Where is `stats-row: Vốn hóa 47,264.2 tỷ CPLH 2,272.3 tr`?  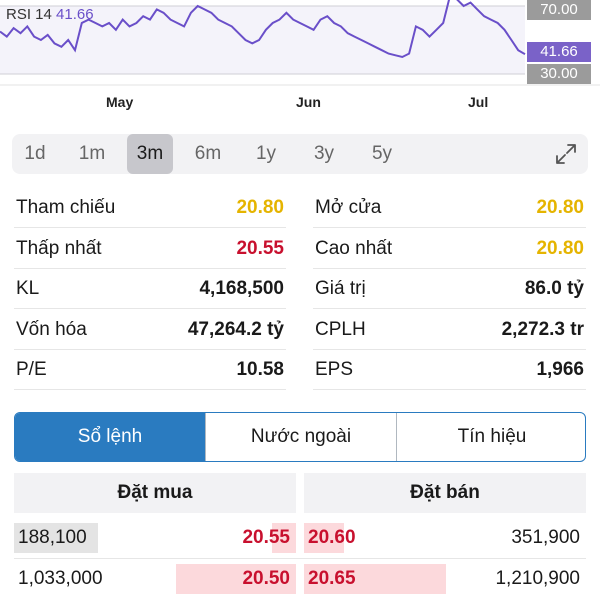 stats-row: Vốn hóa 47,264.2 tỷ CPLH 2,272.3 tr is located at coordinates (300, 330).